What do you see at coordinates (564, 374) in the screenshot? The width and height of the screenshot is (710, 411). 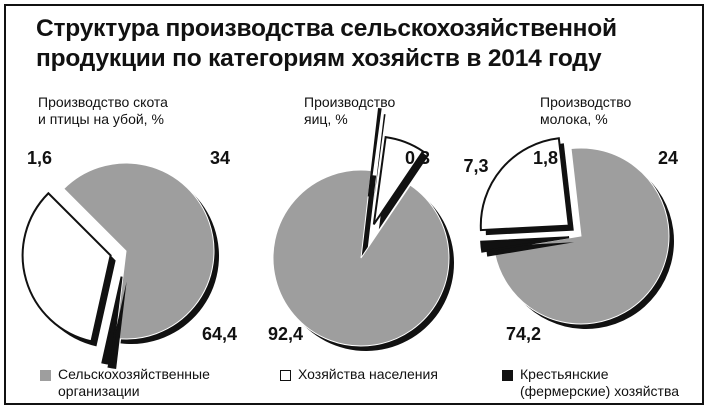 I see `legend-farm-line-1: Крестьянские` at bounding box center [564, 374].